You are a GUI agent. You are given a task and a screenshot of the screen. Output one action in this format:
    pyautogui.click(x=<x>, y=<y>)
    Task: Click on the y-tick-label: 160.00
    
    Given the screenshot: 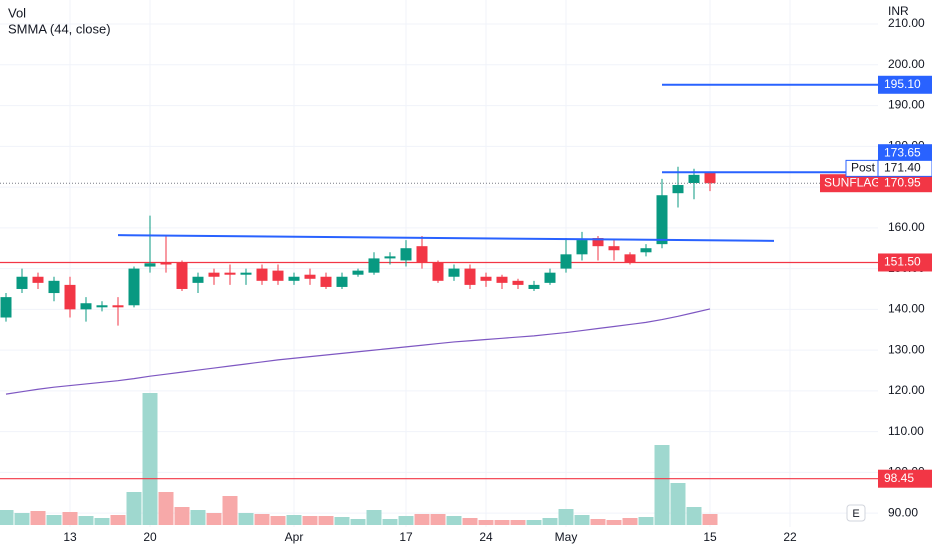 What is the action you would take?
    pyautogui.click(x=906, y=227)
    